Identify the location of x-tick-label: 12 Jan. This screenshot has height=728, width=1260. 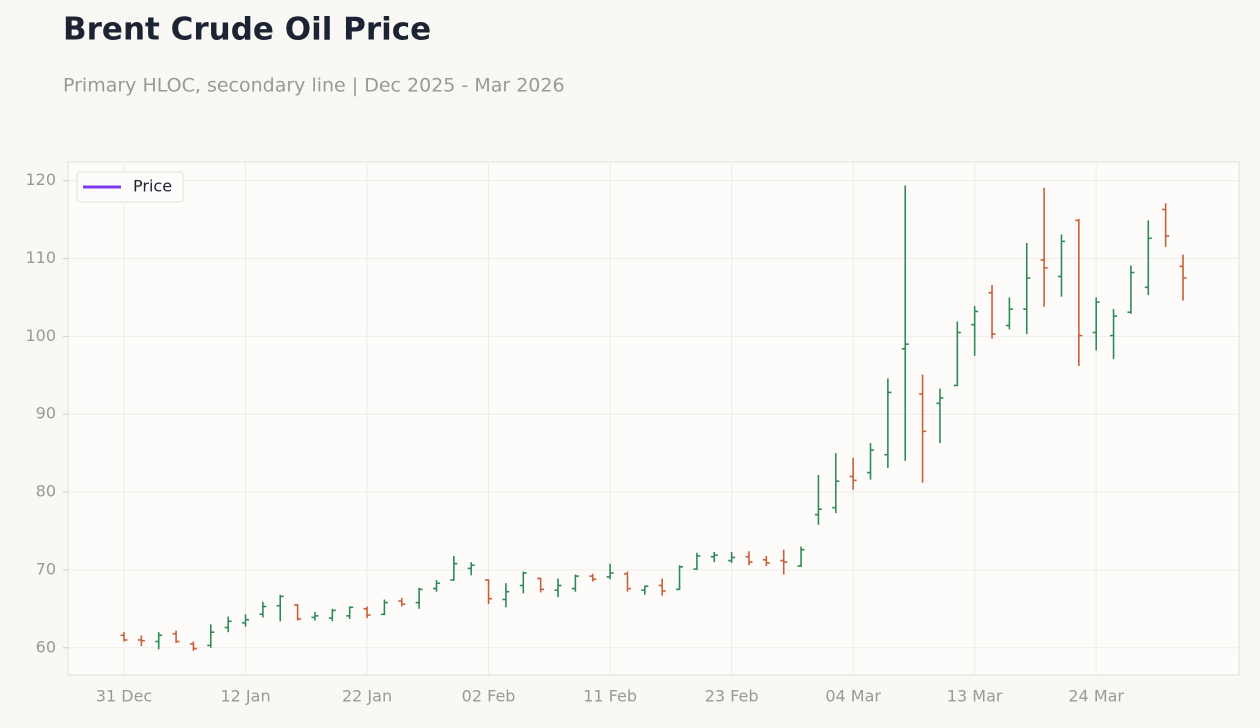
(245, 696).